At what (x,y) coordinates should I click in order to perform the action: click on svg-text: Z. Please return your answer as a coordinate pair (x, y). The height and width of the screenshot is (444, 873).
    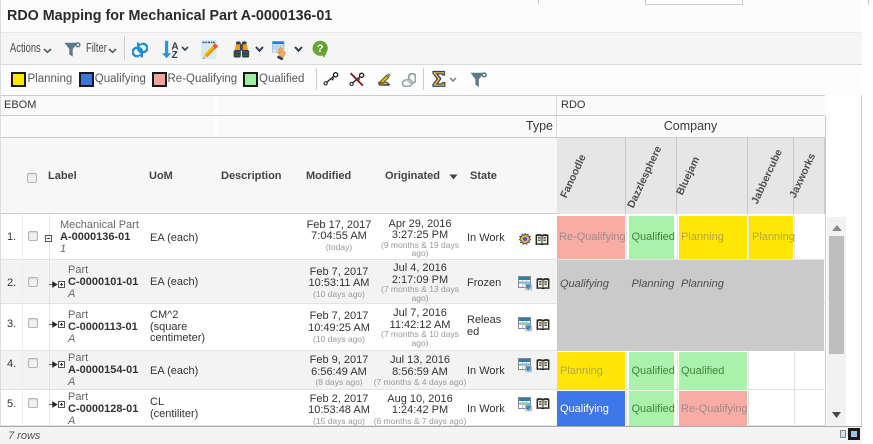
    Looking at the image, I should click on (175, 54).